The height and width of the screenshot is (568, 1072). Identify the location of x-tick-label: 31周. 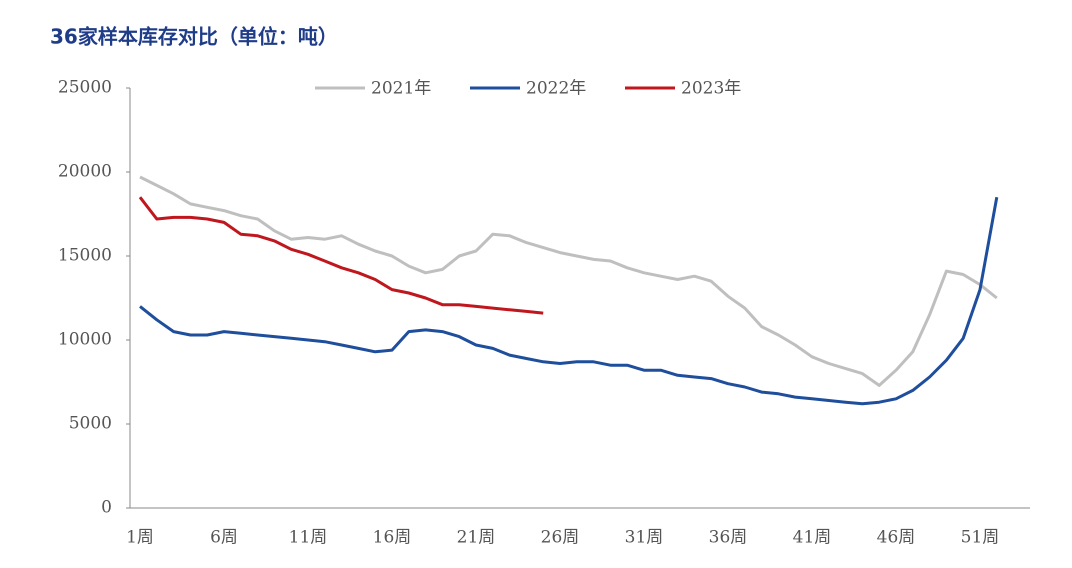
(644, 538).